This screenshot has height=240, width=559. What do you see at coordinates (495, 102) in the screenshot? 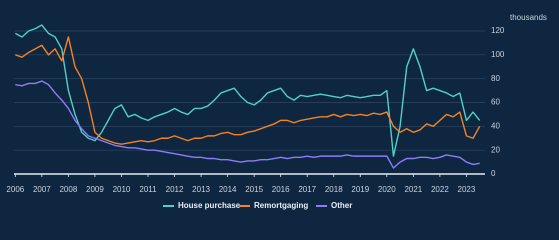
I see `y-tick-label: 60` at bounding box center [495, 102].